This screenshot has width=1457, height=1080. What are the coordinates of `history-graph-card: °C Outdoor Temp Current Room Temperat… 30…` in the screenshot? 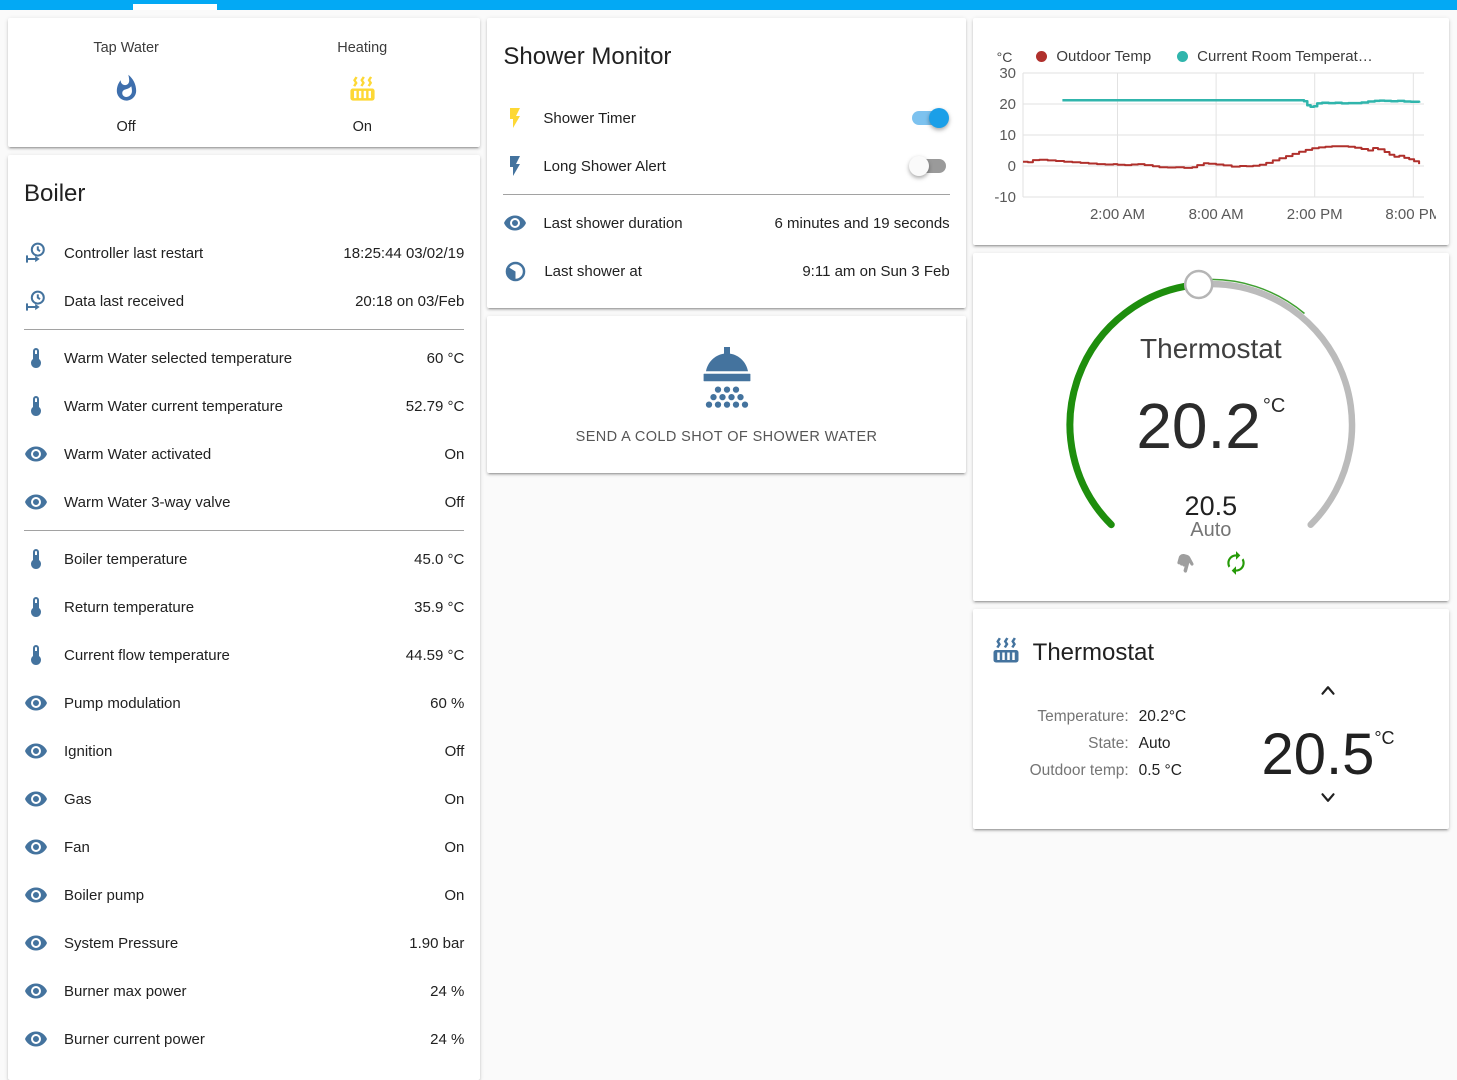 It's located at (1210, 131).